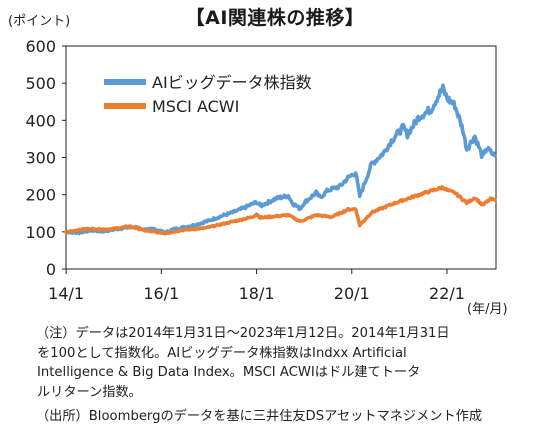 The height and width of the screenshot is (434, 550). Describe the element at coordinates (40, 232) in the screenshot. I see `y-tick-label: 100` at that location.